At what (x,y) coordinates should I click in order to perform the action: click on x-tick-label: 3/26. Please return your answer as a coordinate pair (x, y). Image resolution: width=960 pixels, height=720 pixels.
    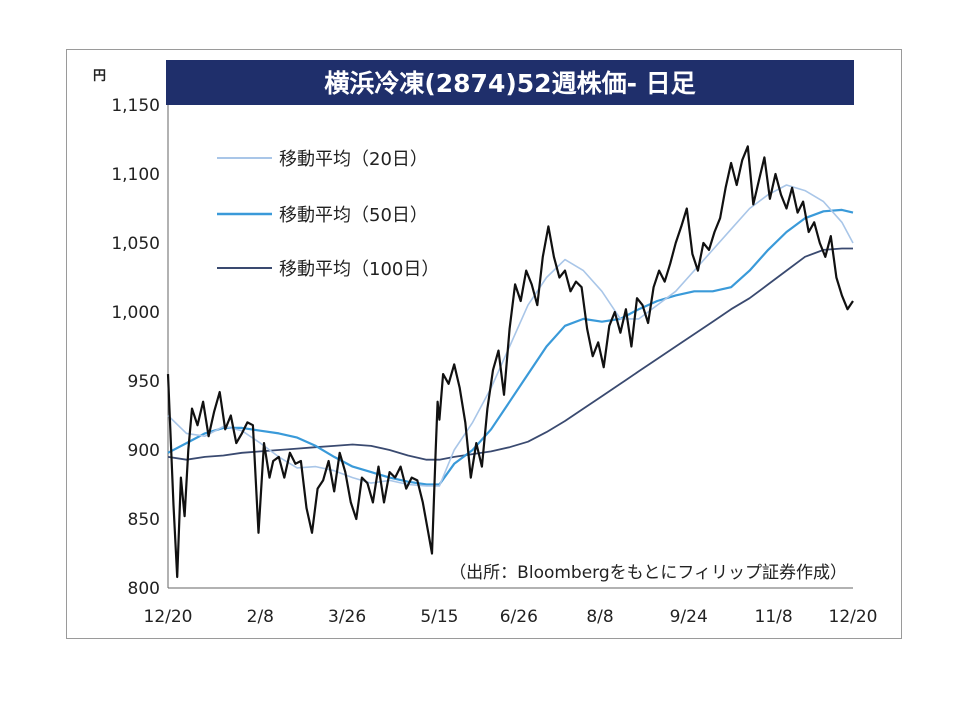
    Looking at the image, I should click on (347, 617).